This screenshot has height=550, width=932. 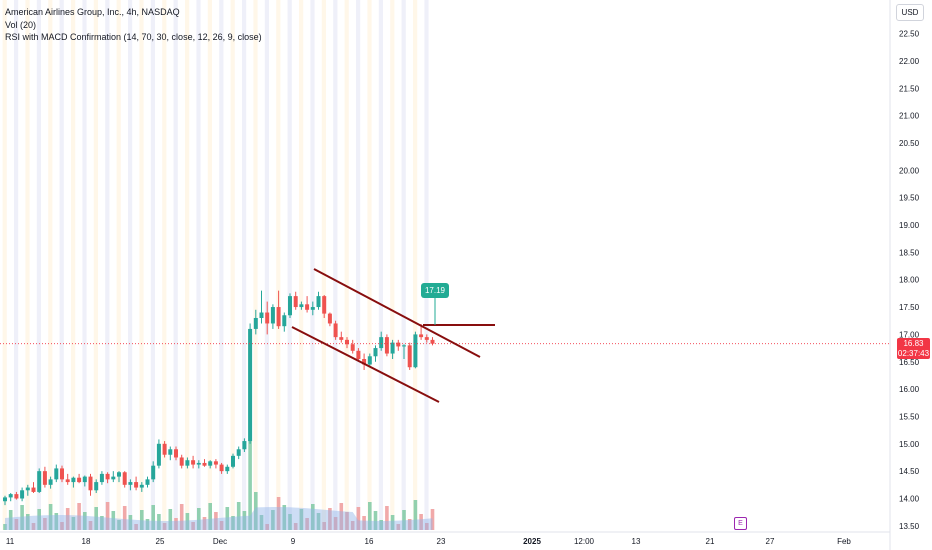 What do you see at coordinates (10, 541) in the screenshot?
I see `x-tick-label: 11` at bounding box center [10, 541].